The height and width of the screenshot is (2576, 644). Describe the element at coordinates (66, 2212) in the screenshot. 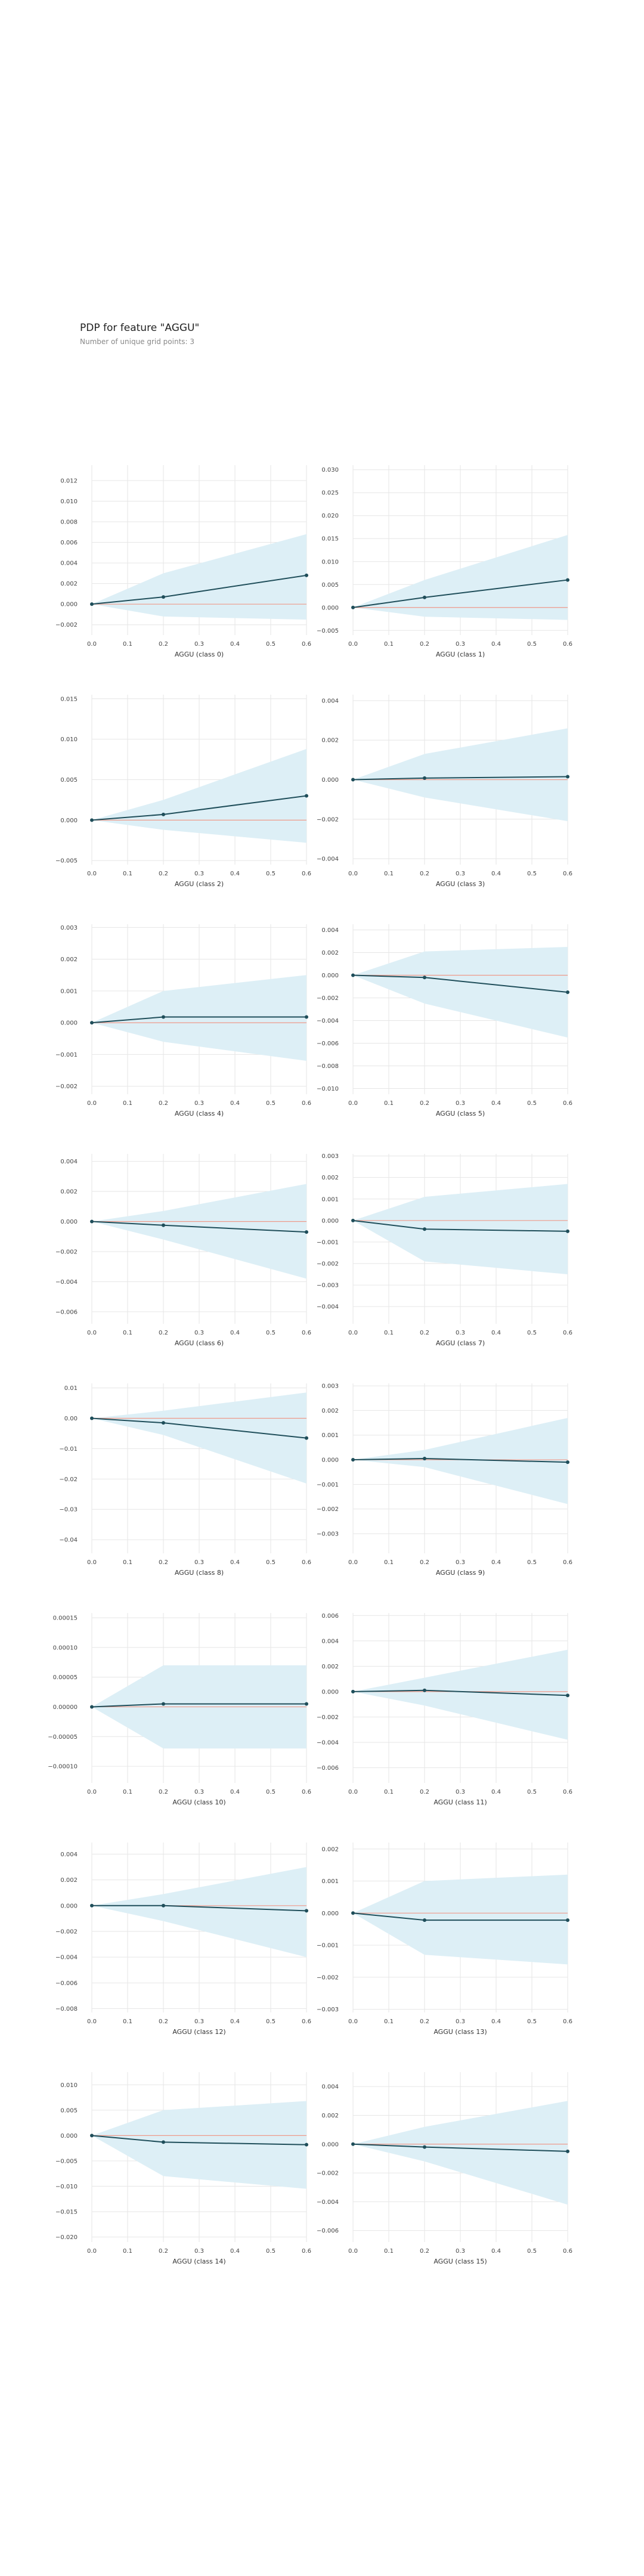

I see `y-tick-label: −0.015` at that location.